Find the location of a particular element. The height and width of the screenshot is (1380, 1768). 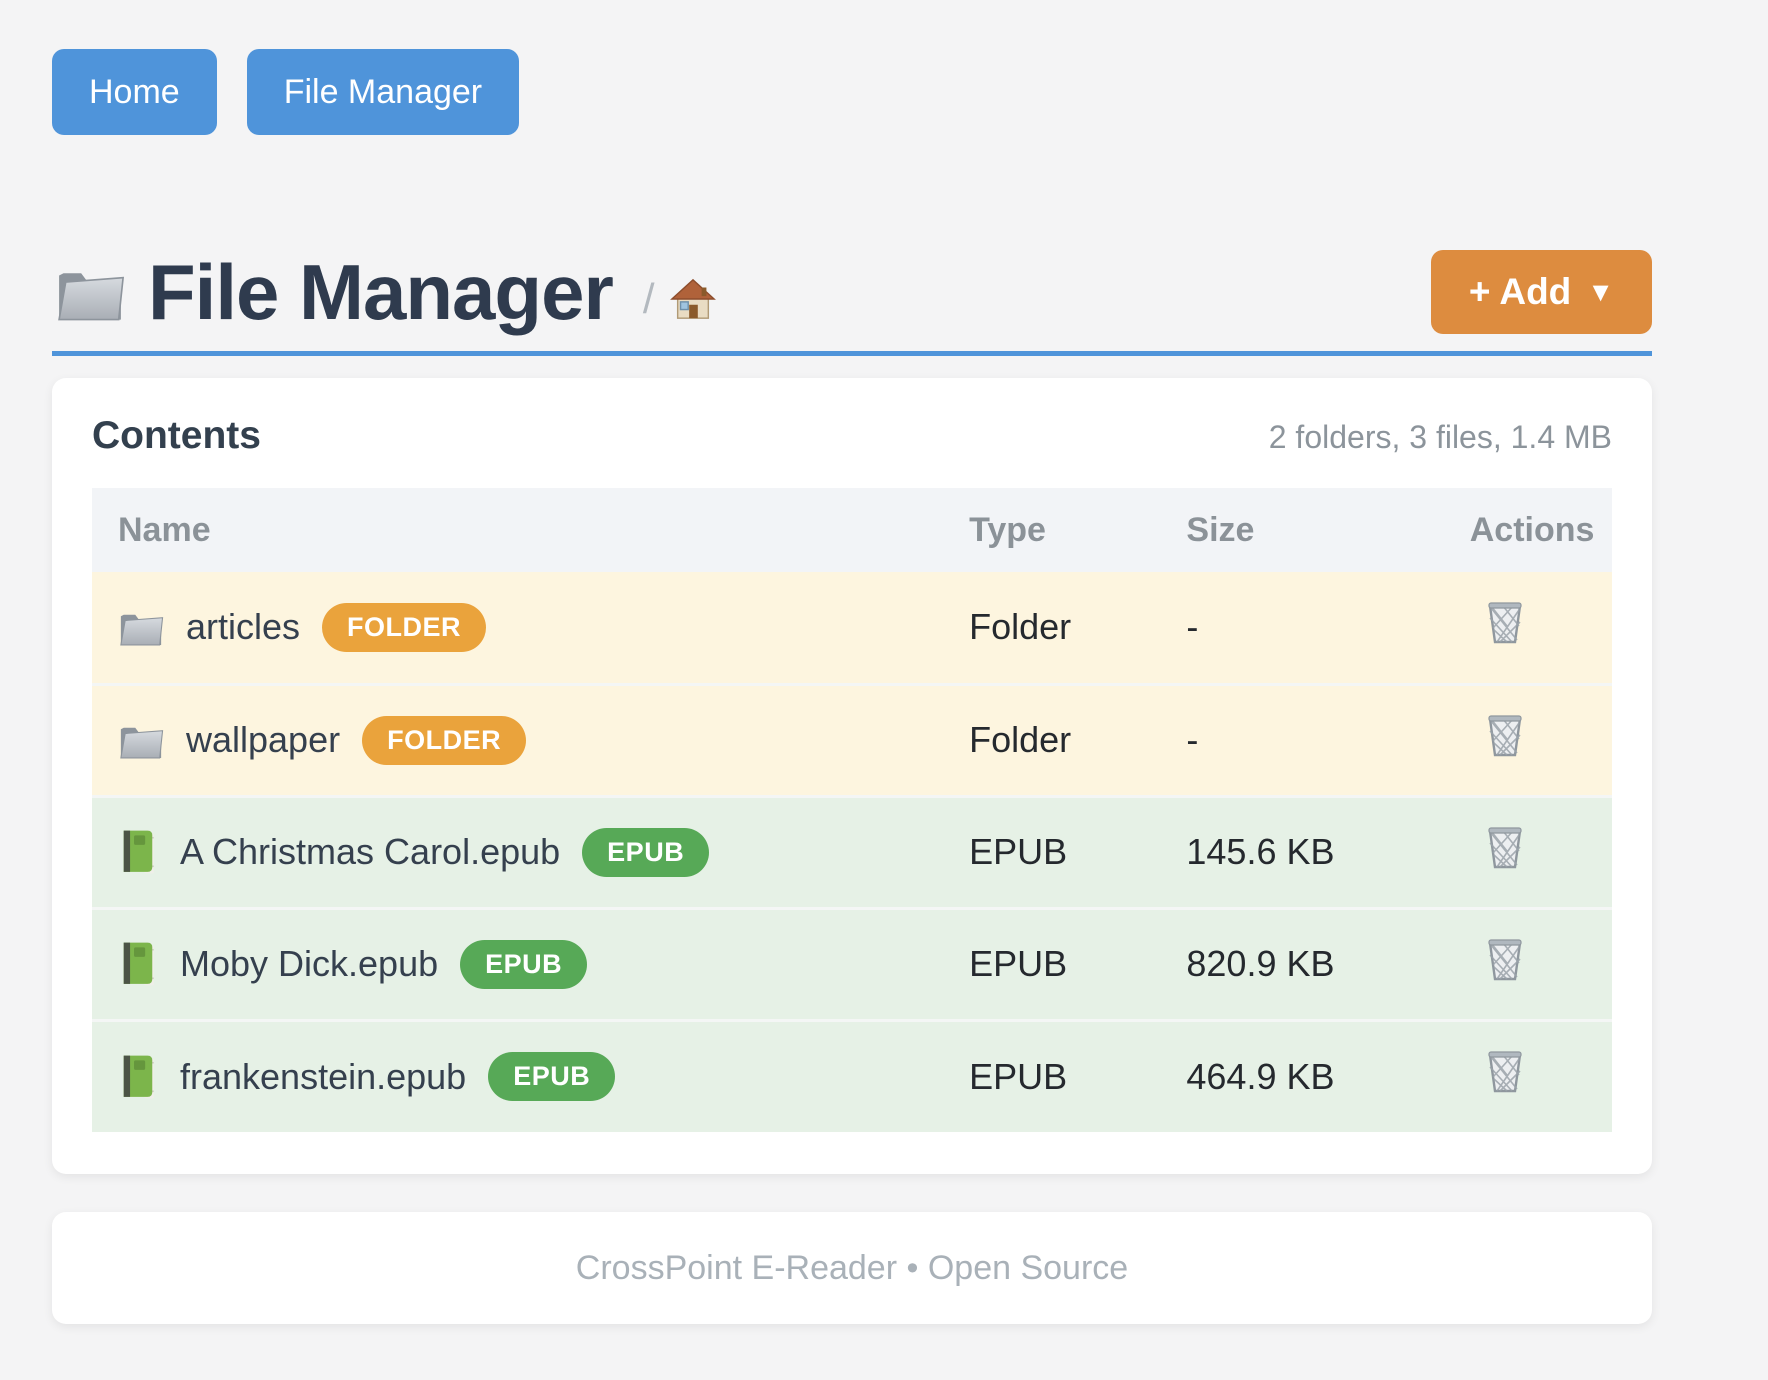

breadcrumb: / is located at coordinates (680, 299).